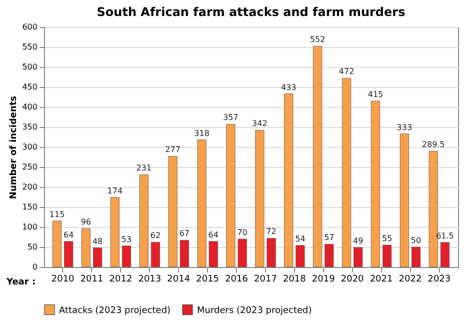  I want to click on y-tick-label: 450, so click(30, 87).